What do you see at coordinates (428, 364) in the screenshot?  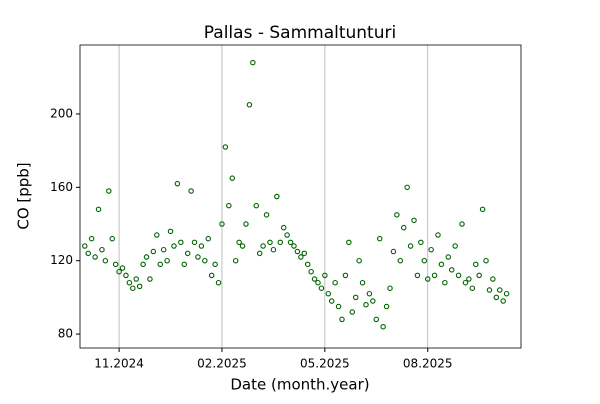 I see `x-tick-label: 08.2025` at bounding box center [428, 364].